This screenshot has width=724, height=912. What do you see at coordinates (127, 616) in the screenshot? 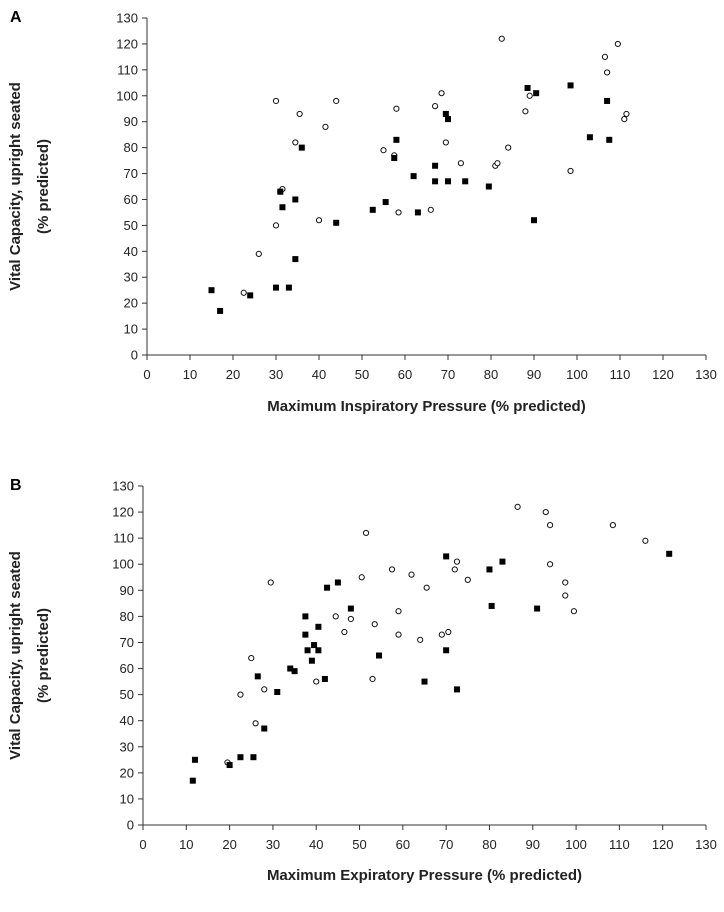
I see `y-tick-label: 80` at bounding box center [127, 616].